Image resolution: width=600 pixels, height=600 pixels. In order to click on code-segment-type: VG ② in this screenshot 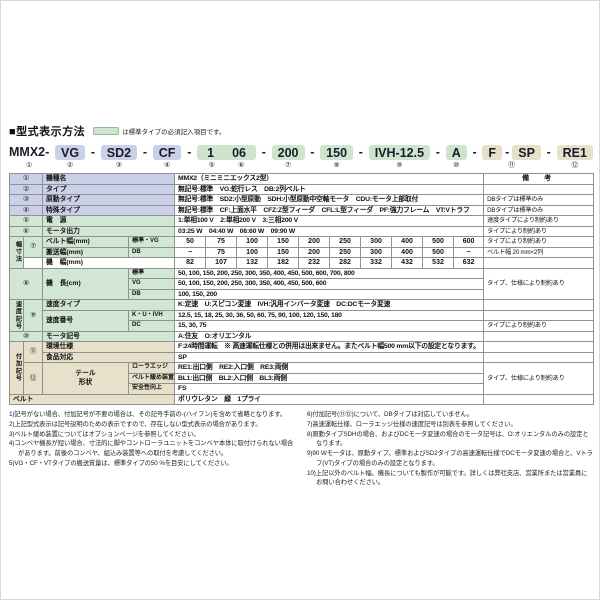, I will do `click(70, 157)`.